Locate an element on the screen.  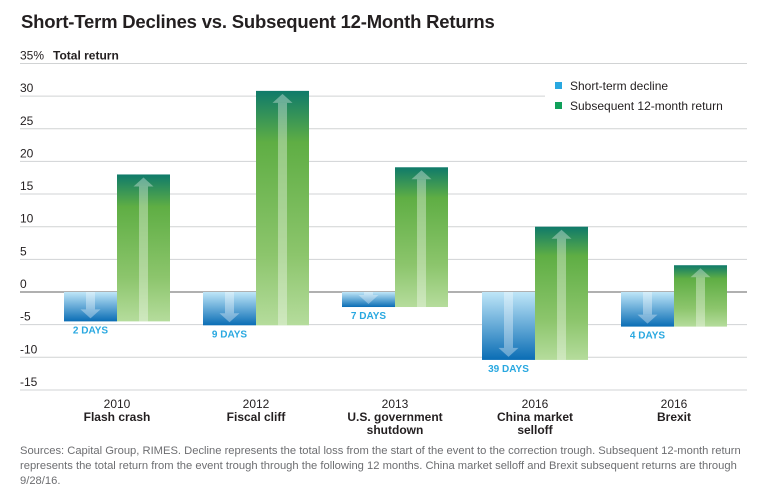
legend-swatch-decline is located at coordinates (558, 85).